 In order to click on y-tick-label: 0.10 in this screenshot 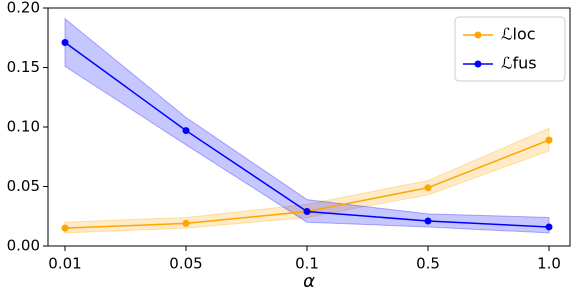, I will do `click(23, 127)`.